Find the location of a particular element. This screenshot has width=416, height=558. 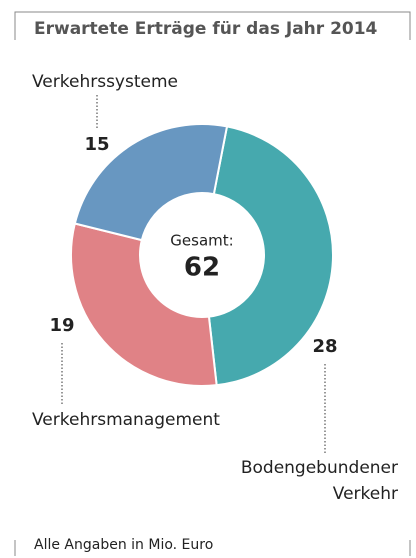

category-label: Verkehrssysteme is located at coordinates (105, 82).